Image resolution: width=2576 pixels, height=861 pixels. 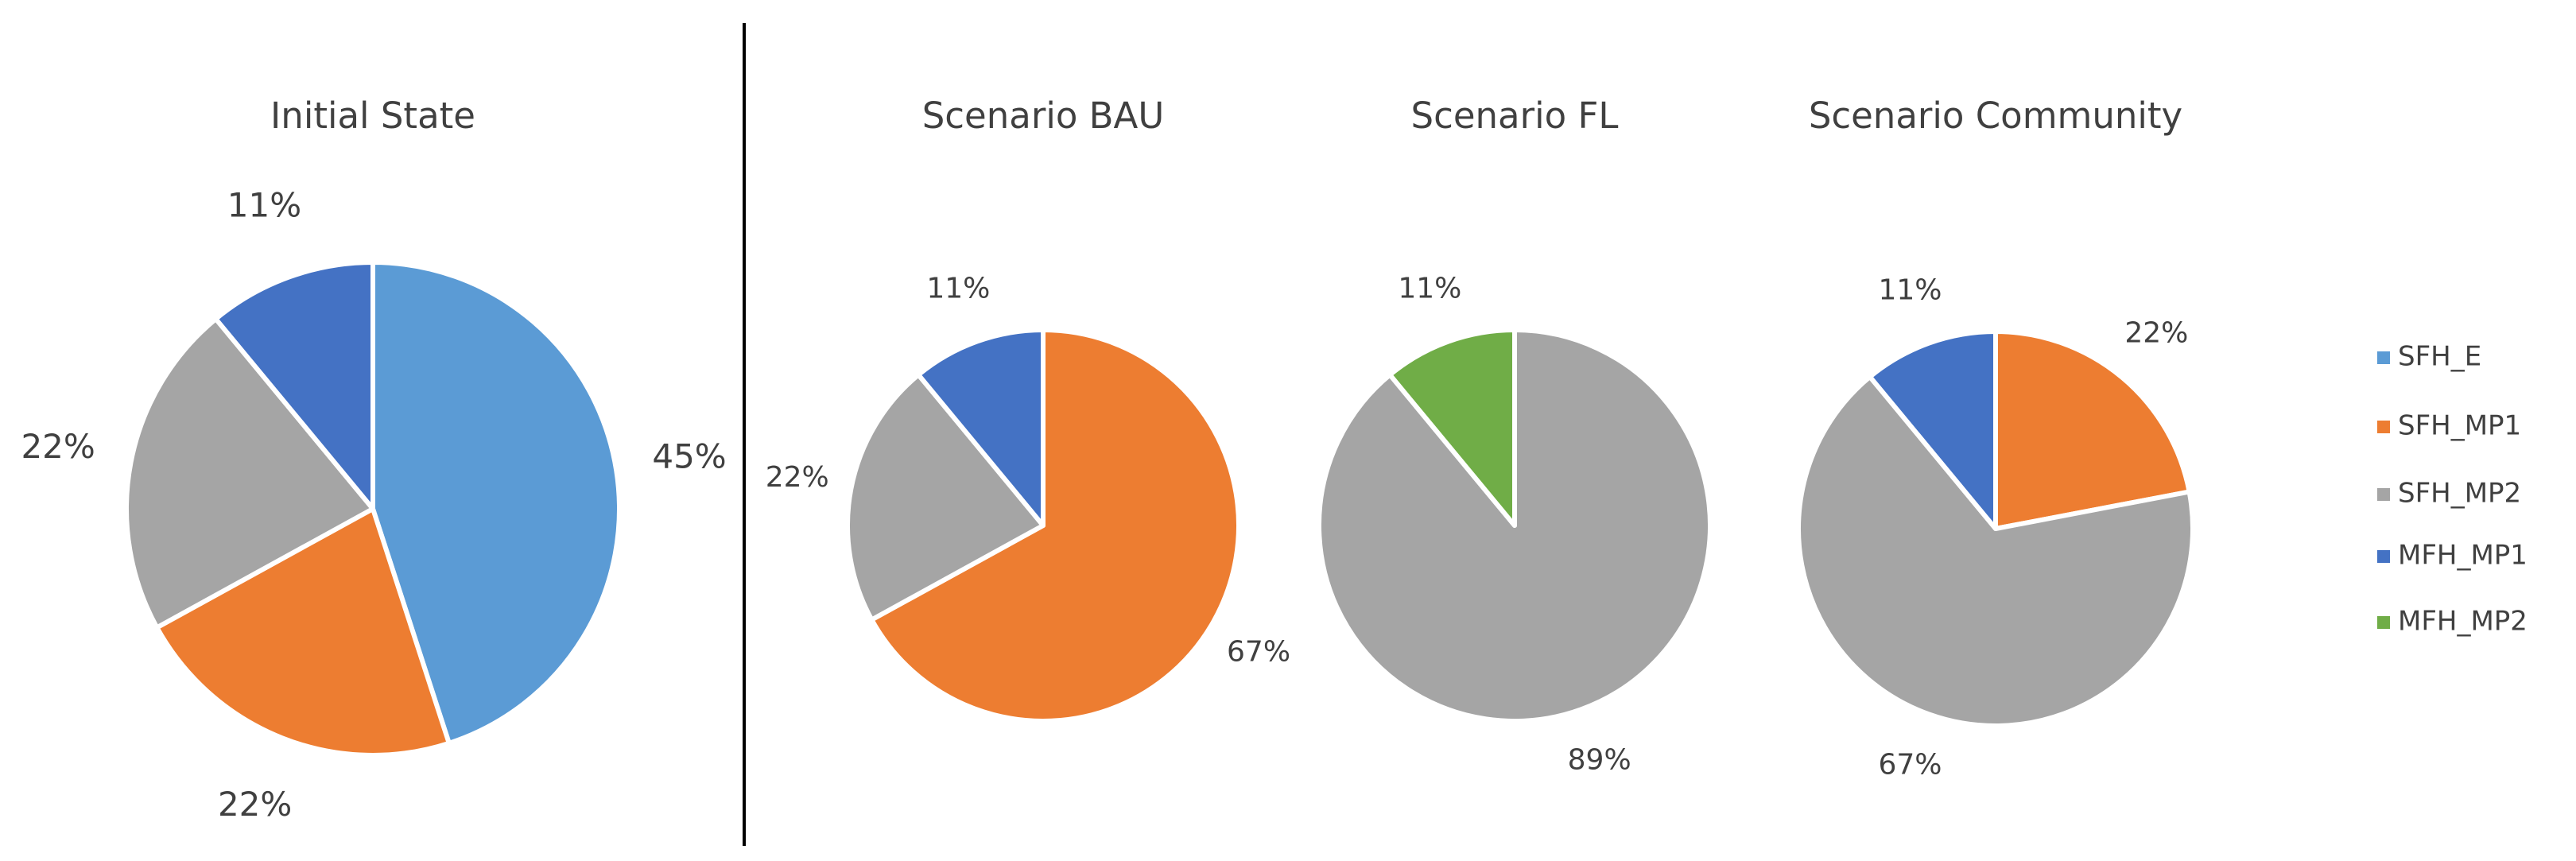 What do you see at coordinates (1044, 116) in the screenshot?
I see `chart-title: Scenario BAU` at bounding box center [1044, 116].